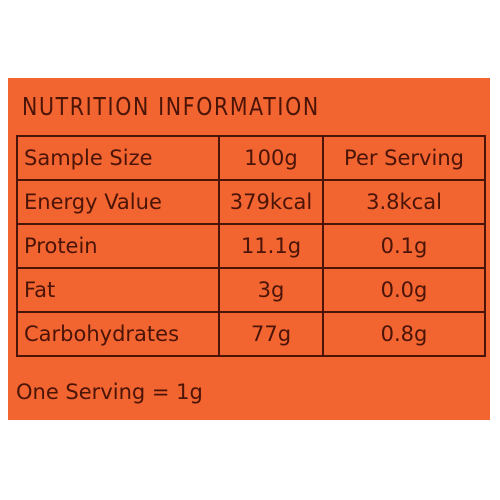 Image resolution: width=500 pixels, height=500 pixels. Describe the element at coordinates (118, 246) in the screenshot. I see `table-cell: Protein` at that location.